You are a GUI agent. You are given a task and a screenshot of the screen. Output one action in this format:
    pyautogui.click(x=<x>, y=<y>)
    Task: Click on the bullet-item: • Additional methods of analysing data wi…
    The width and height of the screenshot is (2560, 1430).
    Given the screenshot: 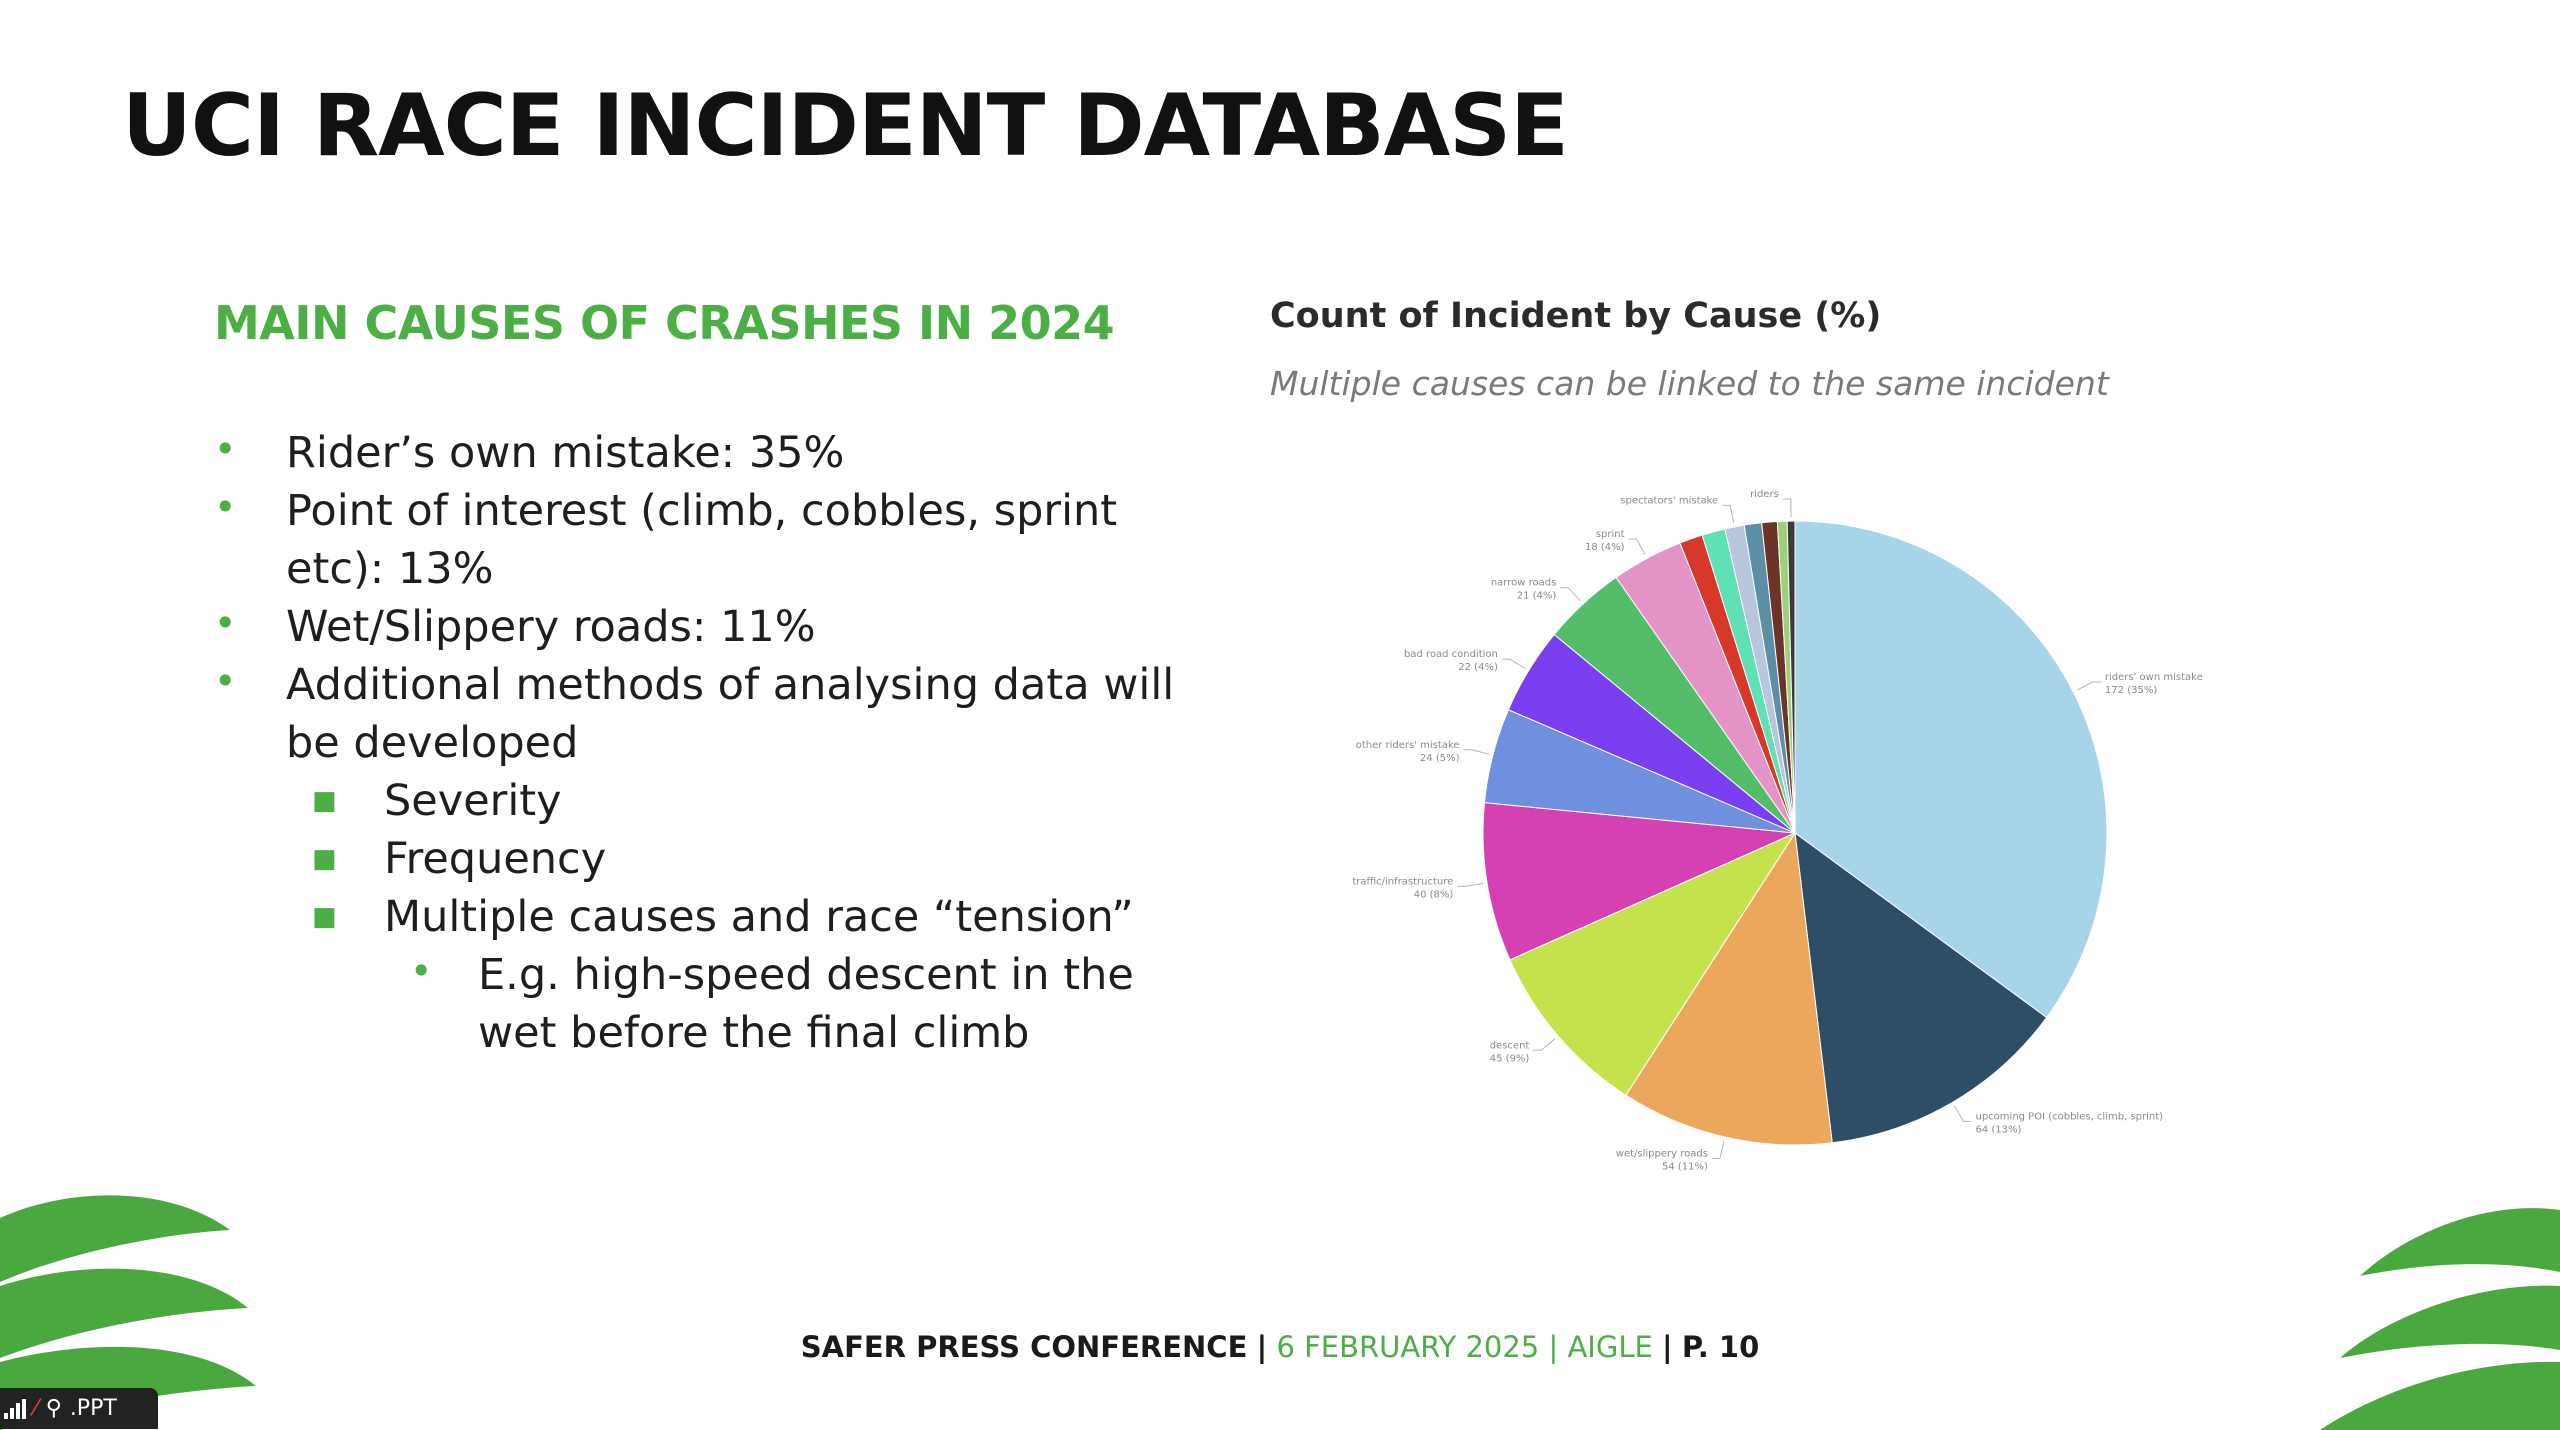 What is the action you would take?
    pyautogui.click(x=719, y=714)
    